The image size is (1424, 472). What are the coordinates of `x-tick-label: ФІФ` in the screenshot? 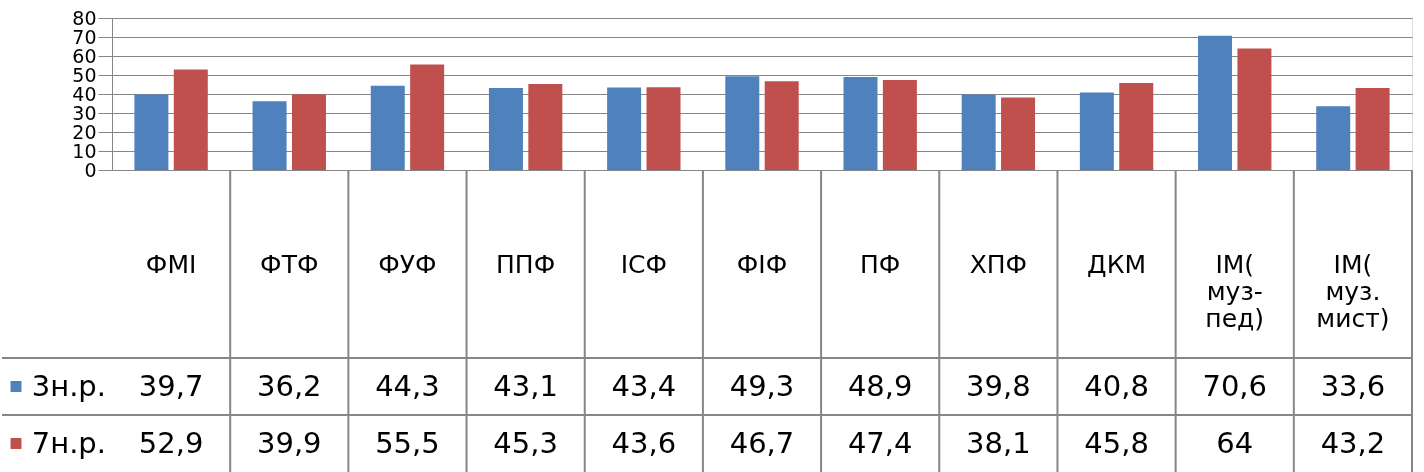 It's located at (762, 264).